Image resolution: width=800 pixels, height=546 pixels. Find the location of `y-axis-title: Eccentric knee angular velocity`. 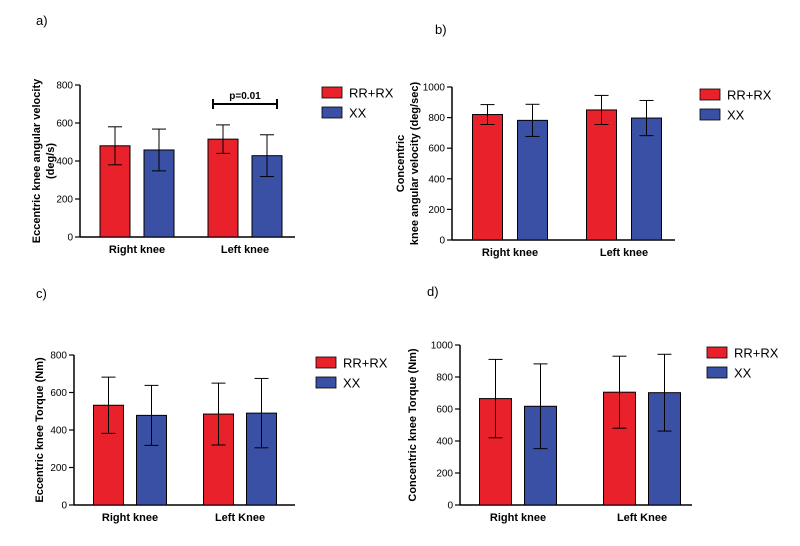

y-axis-title: Eccentric knee angular velocity is located at coordinates (37, 160).